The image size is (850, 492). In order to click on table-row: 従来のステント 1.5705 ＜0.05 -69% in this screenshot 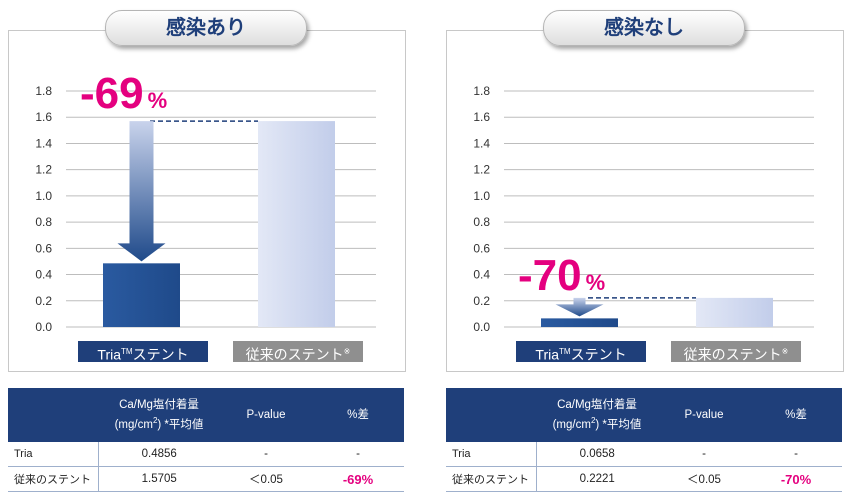, I will do `click(206, 479)`.